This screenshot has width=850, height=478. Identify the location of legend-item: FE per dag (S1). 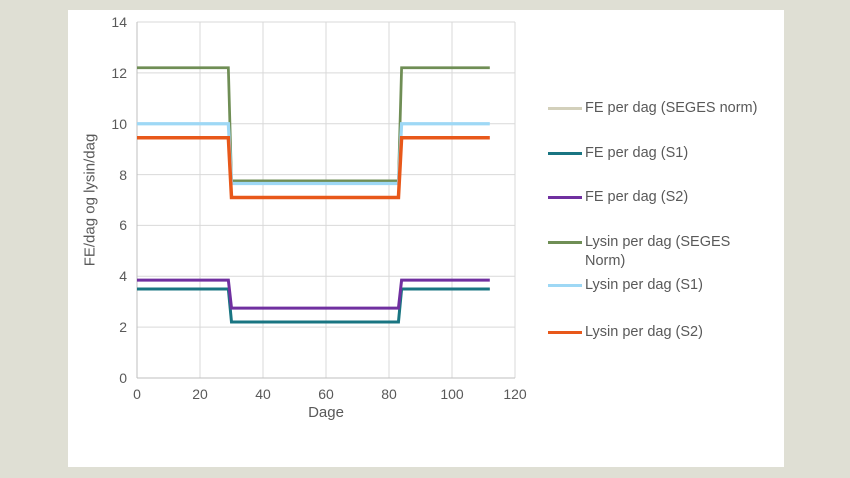
(618, 153).